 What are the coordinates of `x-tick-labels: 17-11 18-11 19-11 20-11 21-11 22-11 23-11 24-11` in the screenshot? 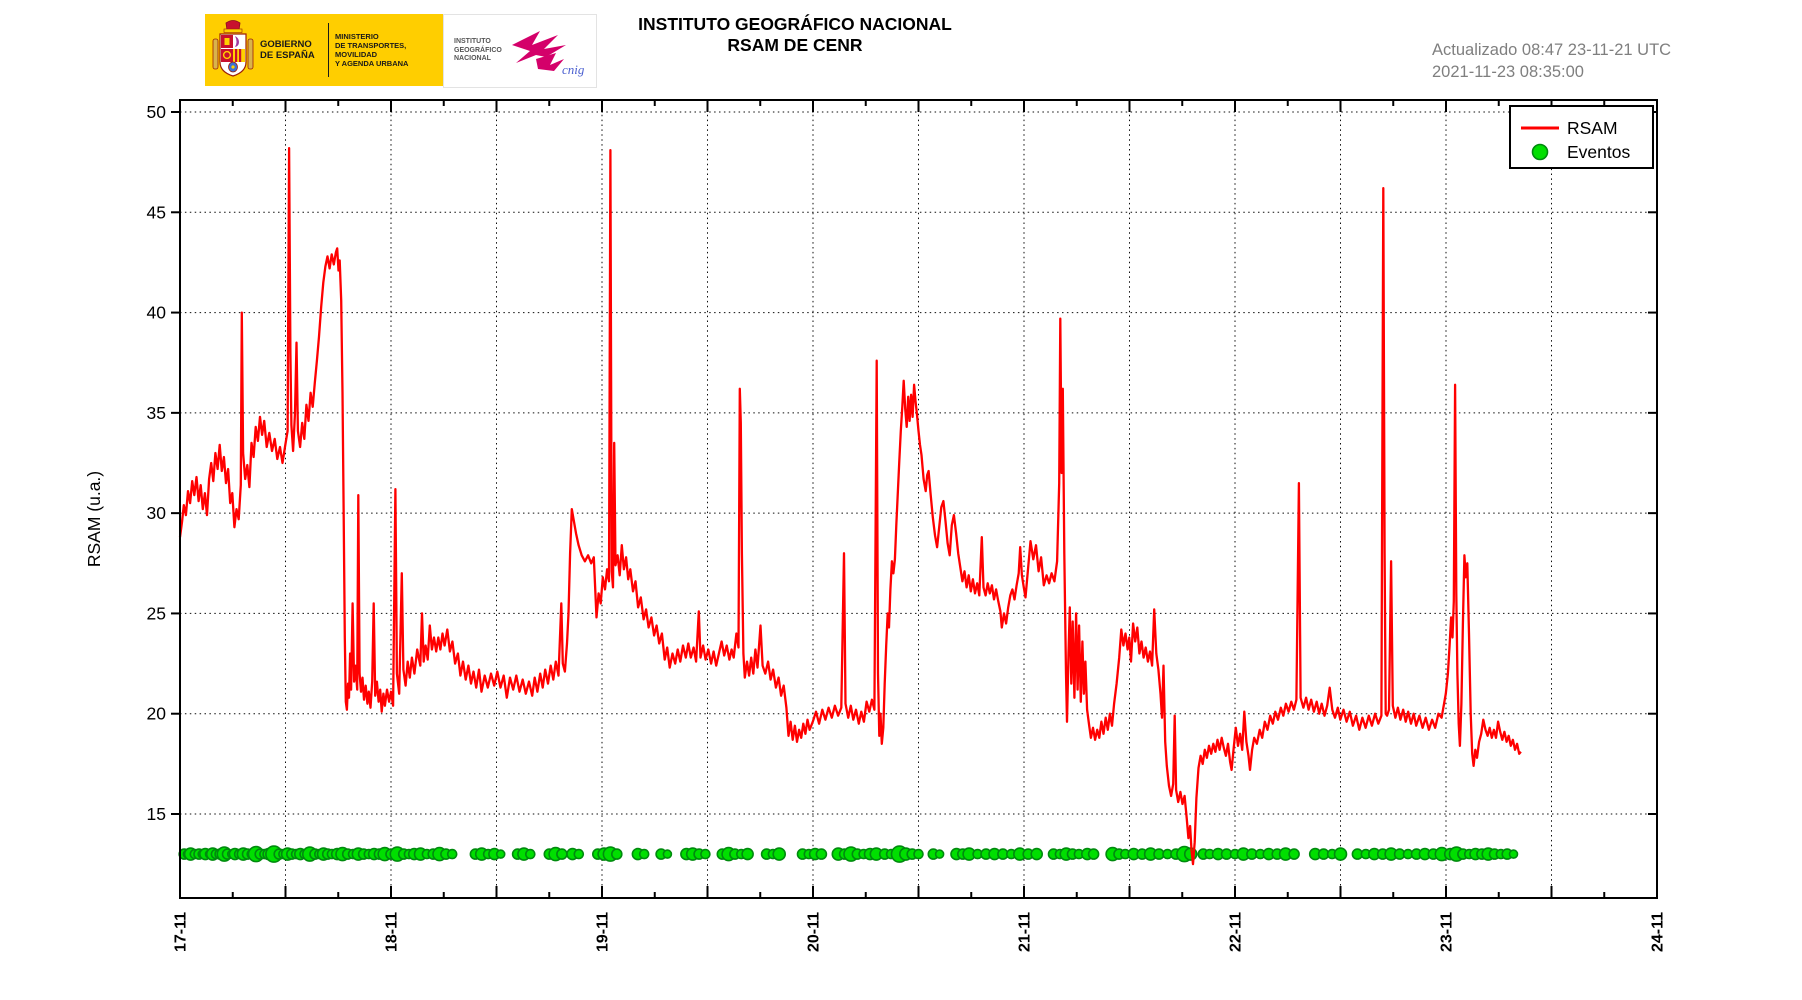 It's located at (920, 932).